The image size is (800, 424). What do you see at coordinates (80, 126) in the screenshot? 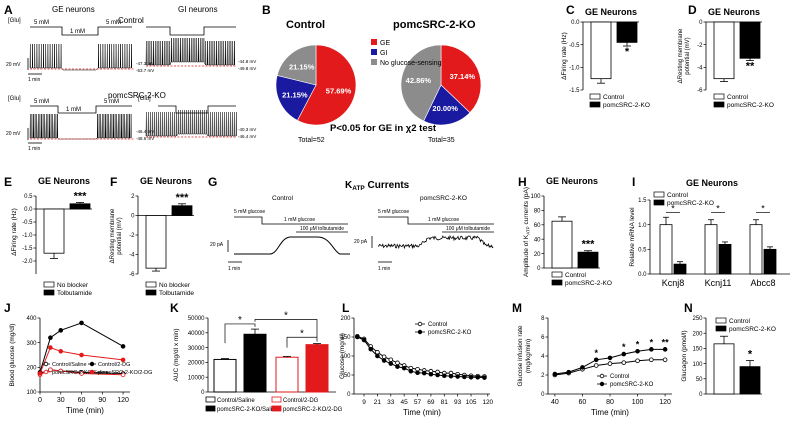
I see `ge-ko-spikes` at bounding box center [80, 126].